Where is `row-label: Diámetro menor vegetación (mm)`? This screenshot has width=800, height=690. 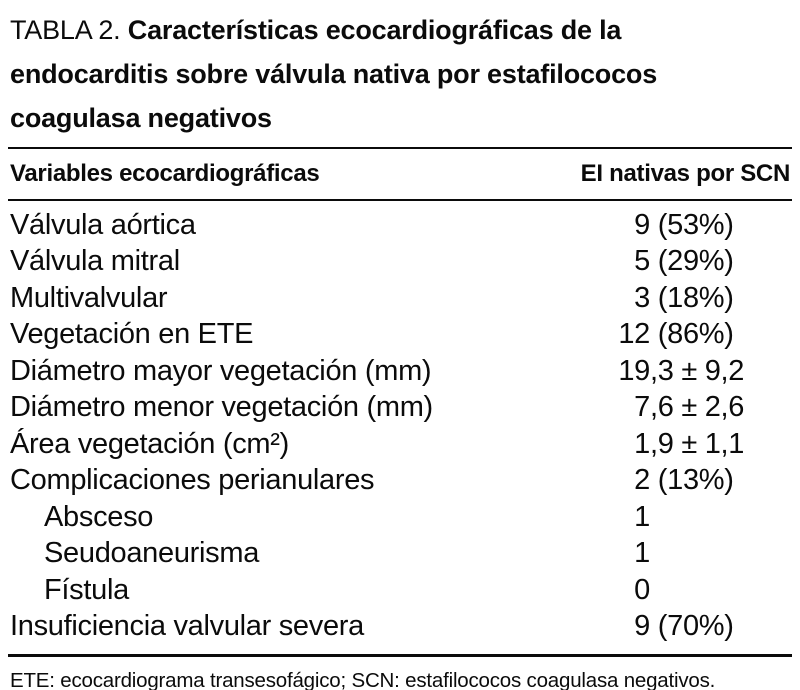
row-label: Diámetro menor vegetación (mm) is located at coordinates (221, 407).